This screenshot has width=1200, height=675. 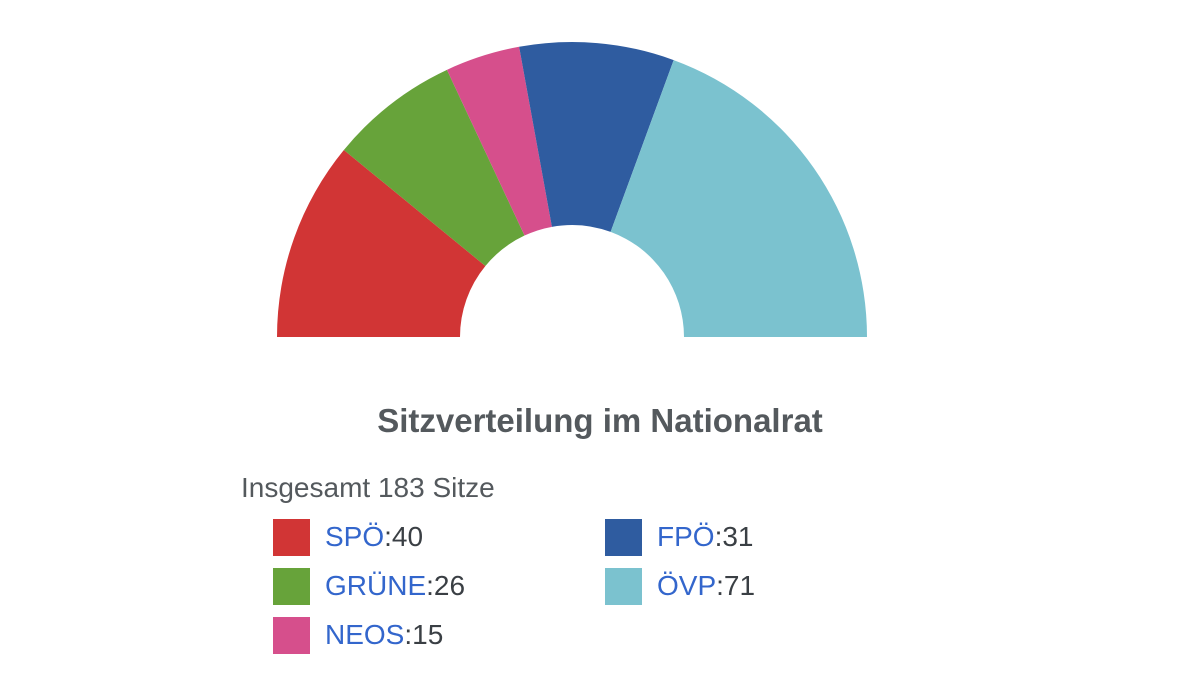 I want to click on seat-segment-fpö, so click(x=596, y=136).